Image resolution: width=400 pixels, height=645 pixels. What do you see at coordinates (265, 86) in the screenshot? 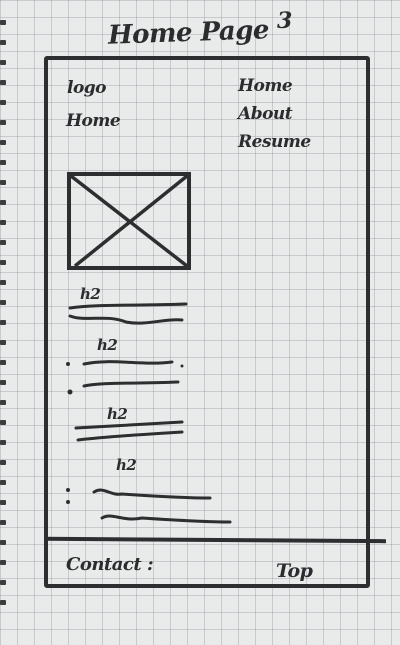
I see `nav-item-home: Home` at bounding box center [265, 86].